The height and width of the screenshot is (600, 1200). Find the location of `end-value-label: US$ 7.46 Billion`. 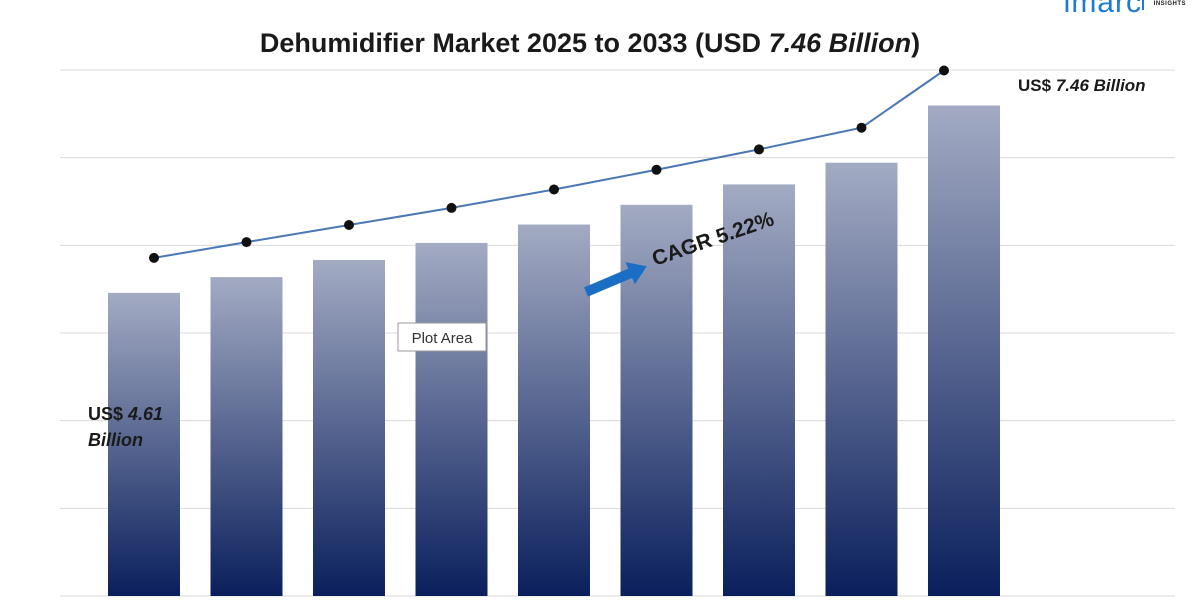

end-value-label: US$ 7.46 Billion is located at coordinates (1082, 85).